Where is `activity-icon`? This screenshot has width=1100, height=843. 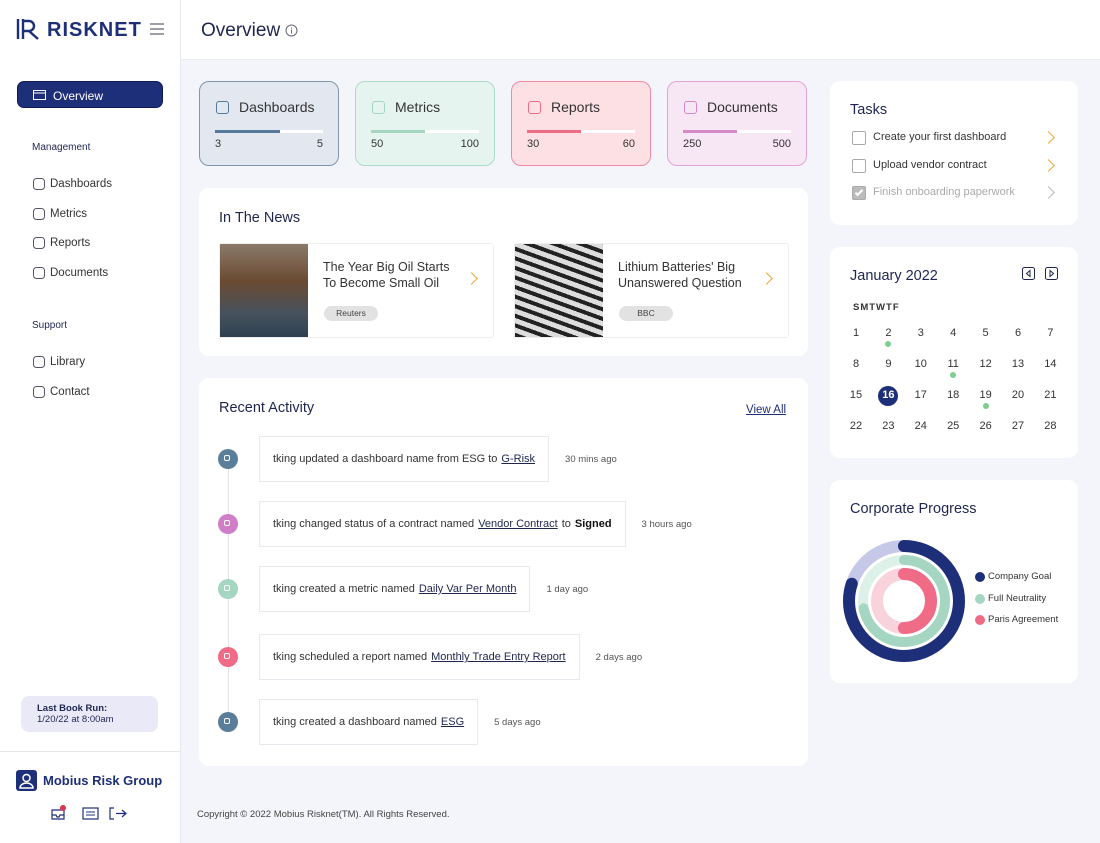
activity-icon is located at coordinates (228, 589).